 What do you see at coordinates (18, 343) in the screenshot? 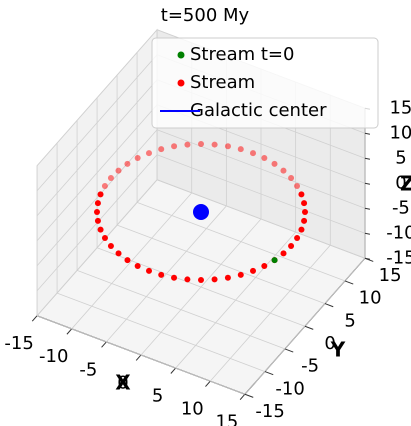
I see `x-tick-label: -15` at bounding box center [18, 343].